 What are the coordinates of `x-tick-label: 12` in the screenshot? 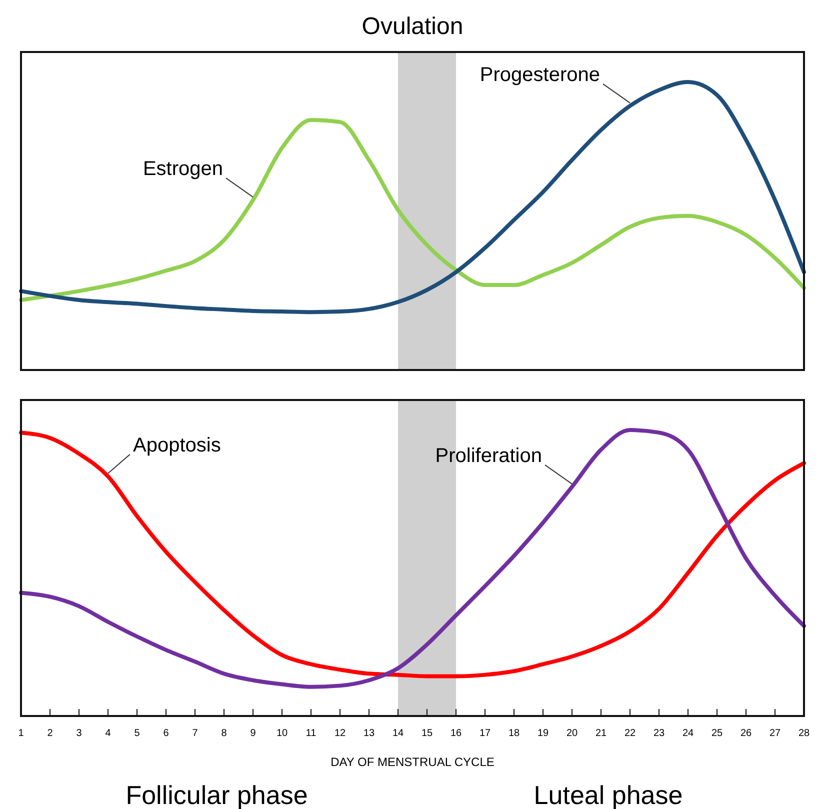 It's located at (340, 733).